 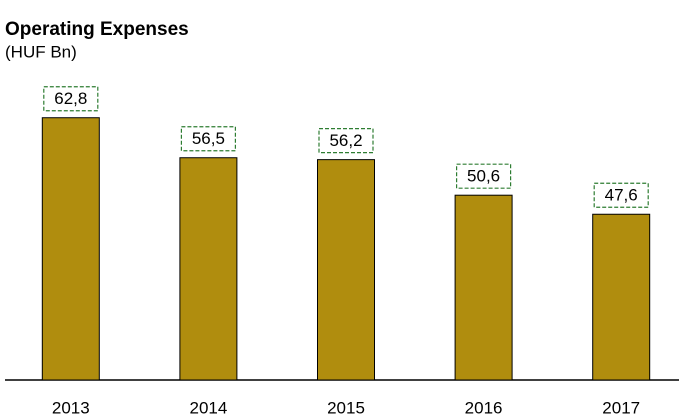 What do you see at coordinates (208, 407) in the screenshot?
I see `x-tick-label: 2014` at bounding box center [208, 407].